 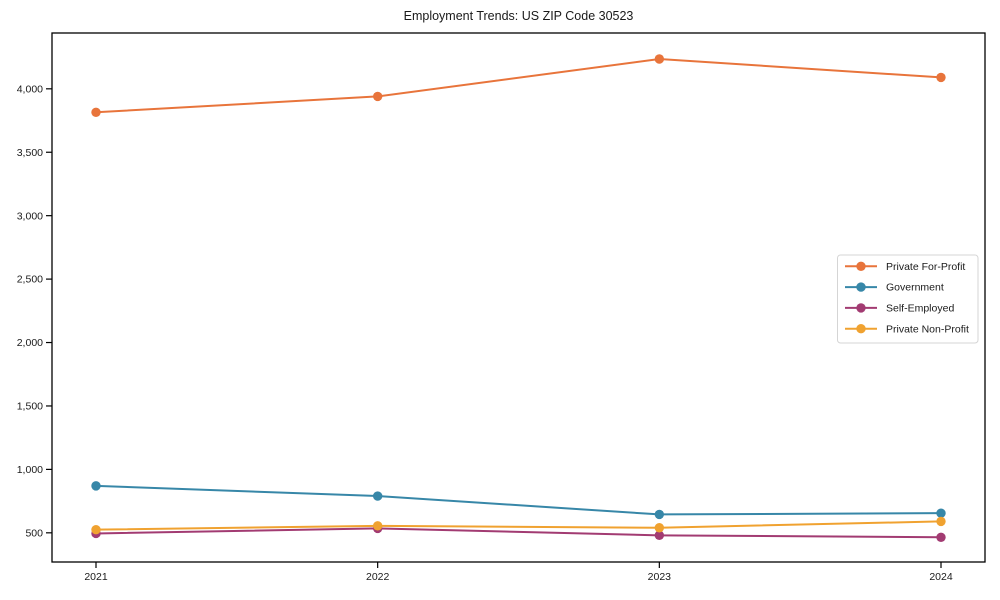 What do you see at coordinates (920, 309) in the screenshot?
I see `legend-label: Self-Employed` at bounding box center [920, 309].